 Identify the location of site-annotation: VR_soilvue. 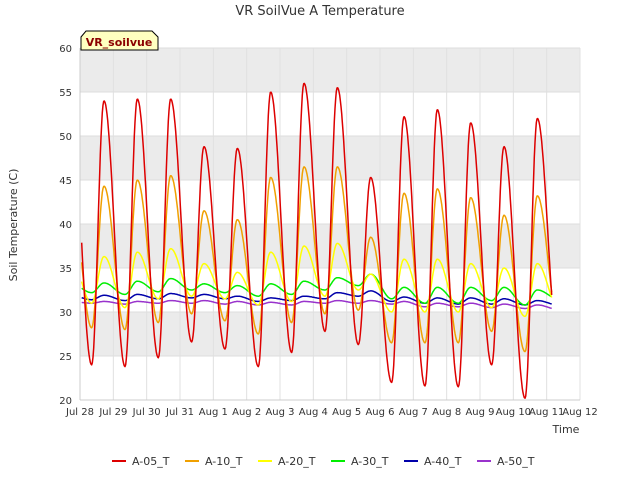
(119, 40).